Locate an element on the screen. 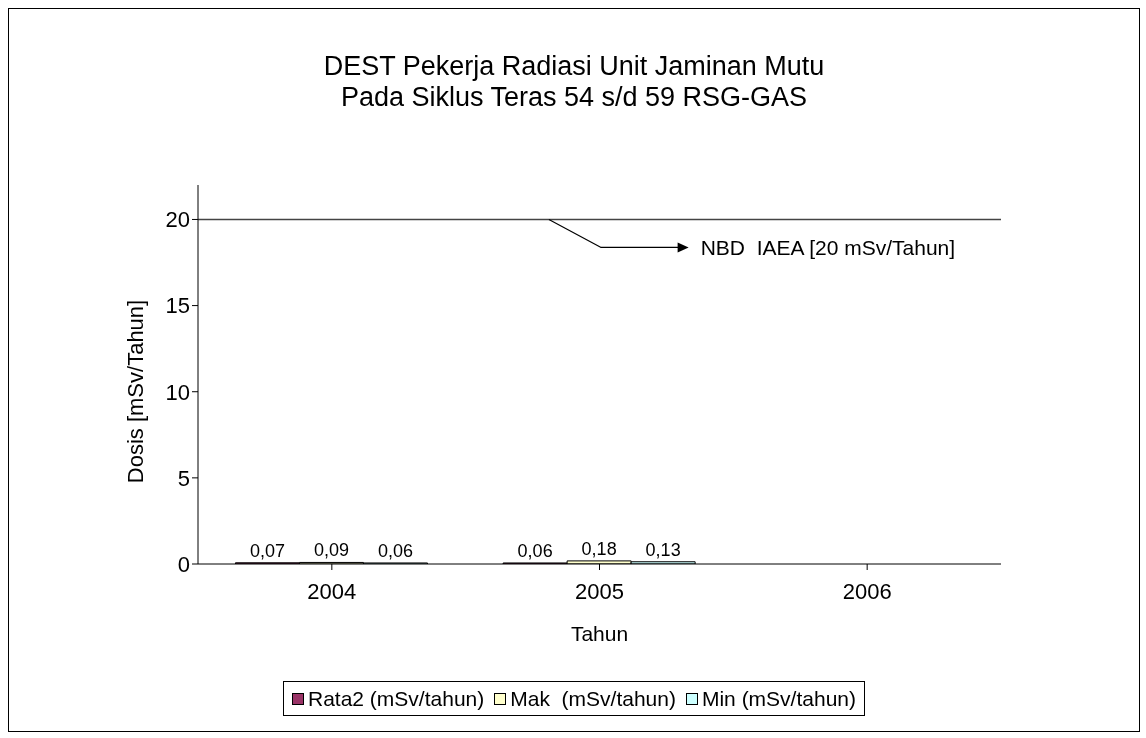 The height and width of the screenshot is (738, 1146). y-axis-title: Dosis [mSv/Tahun] is located at coordinates (135, 391).